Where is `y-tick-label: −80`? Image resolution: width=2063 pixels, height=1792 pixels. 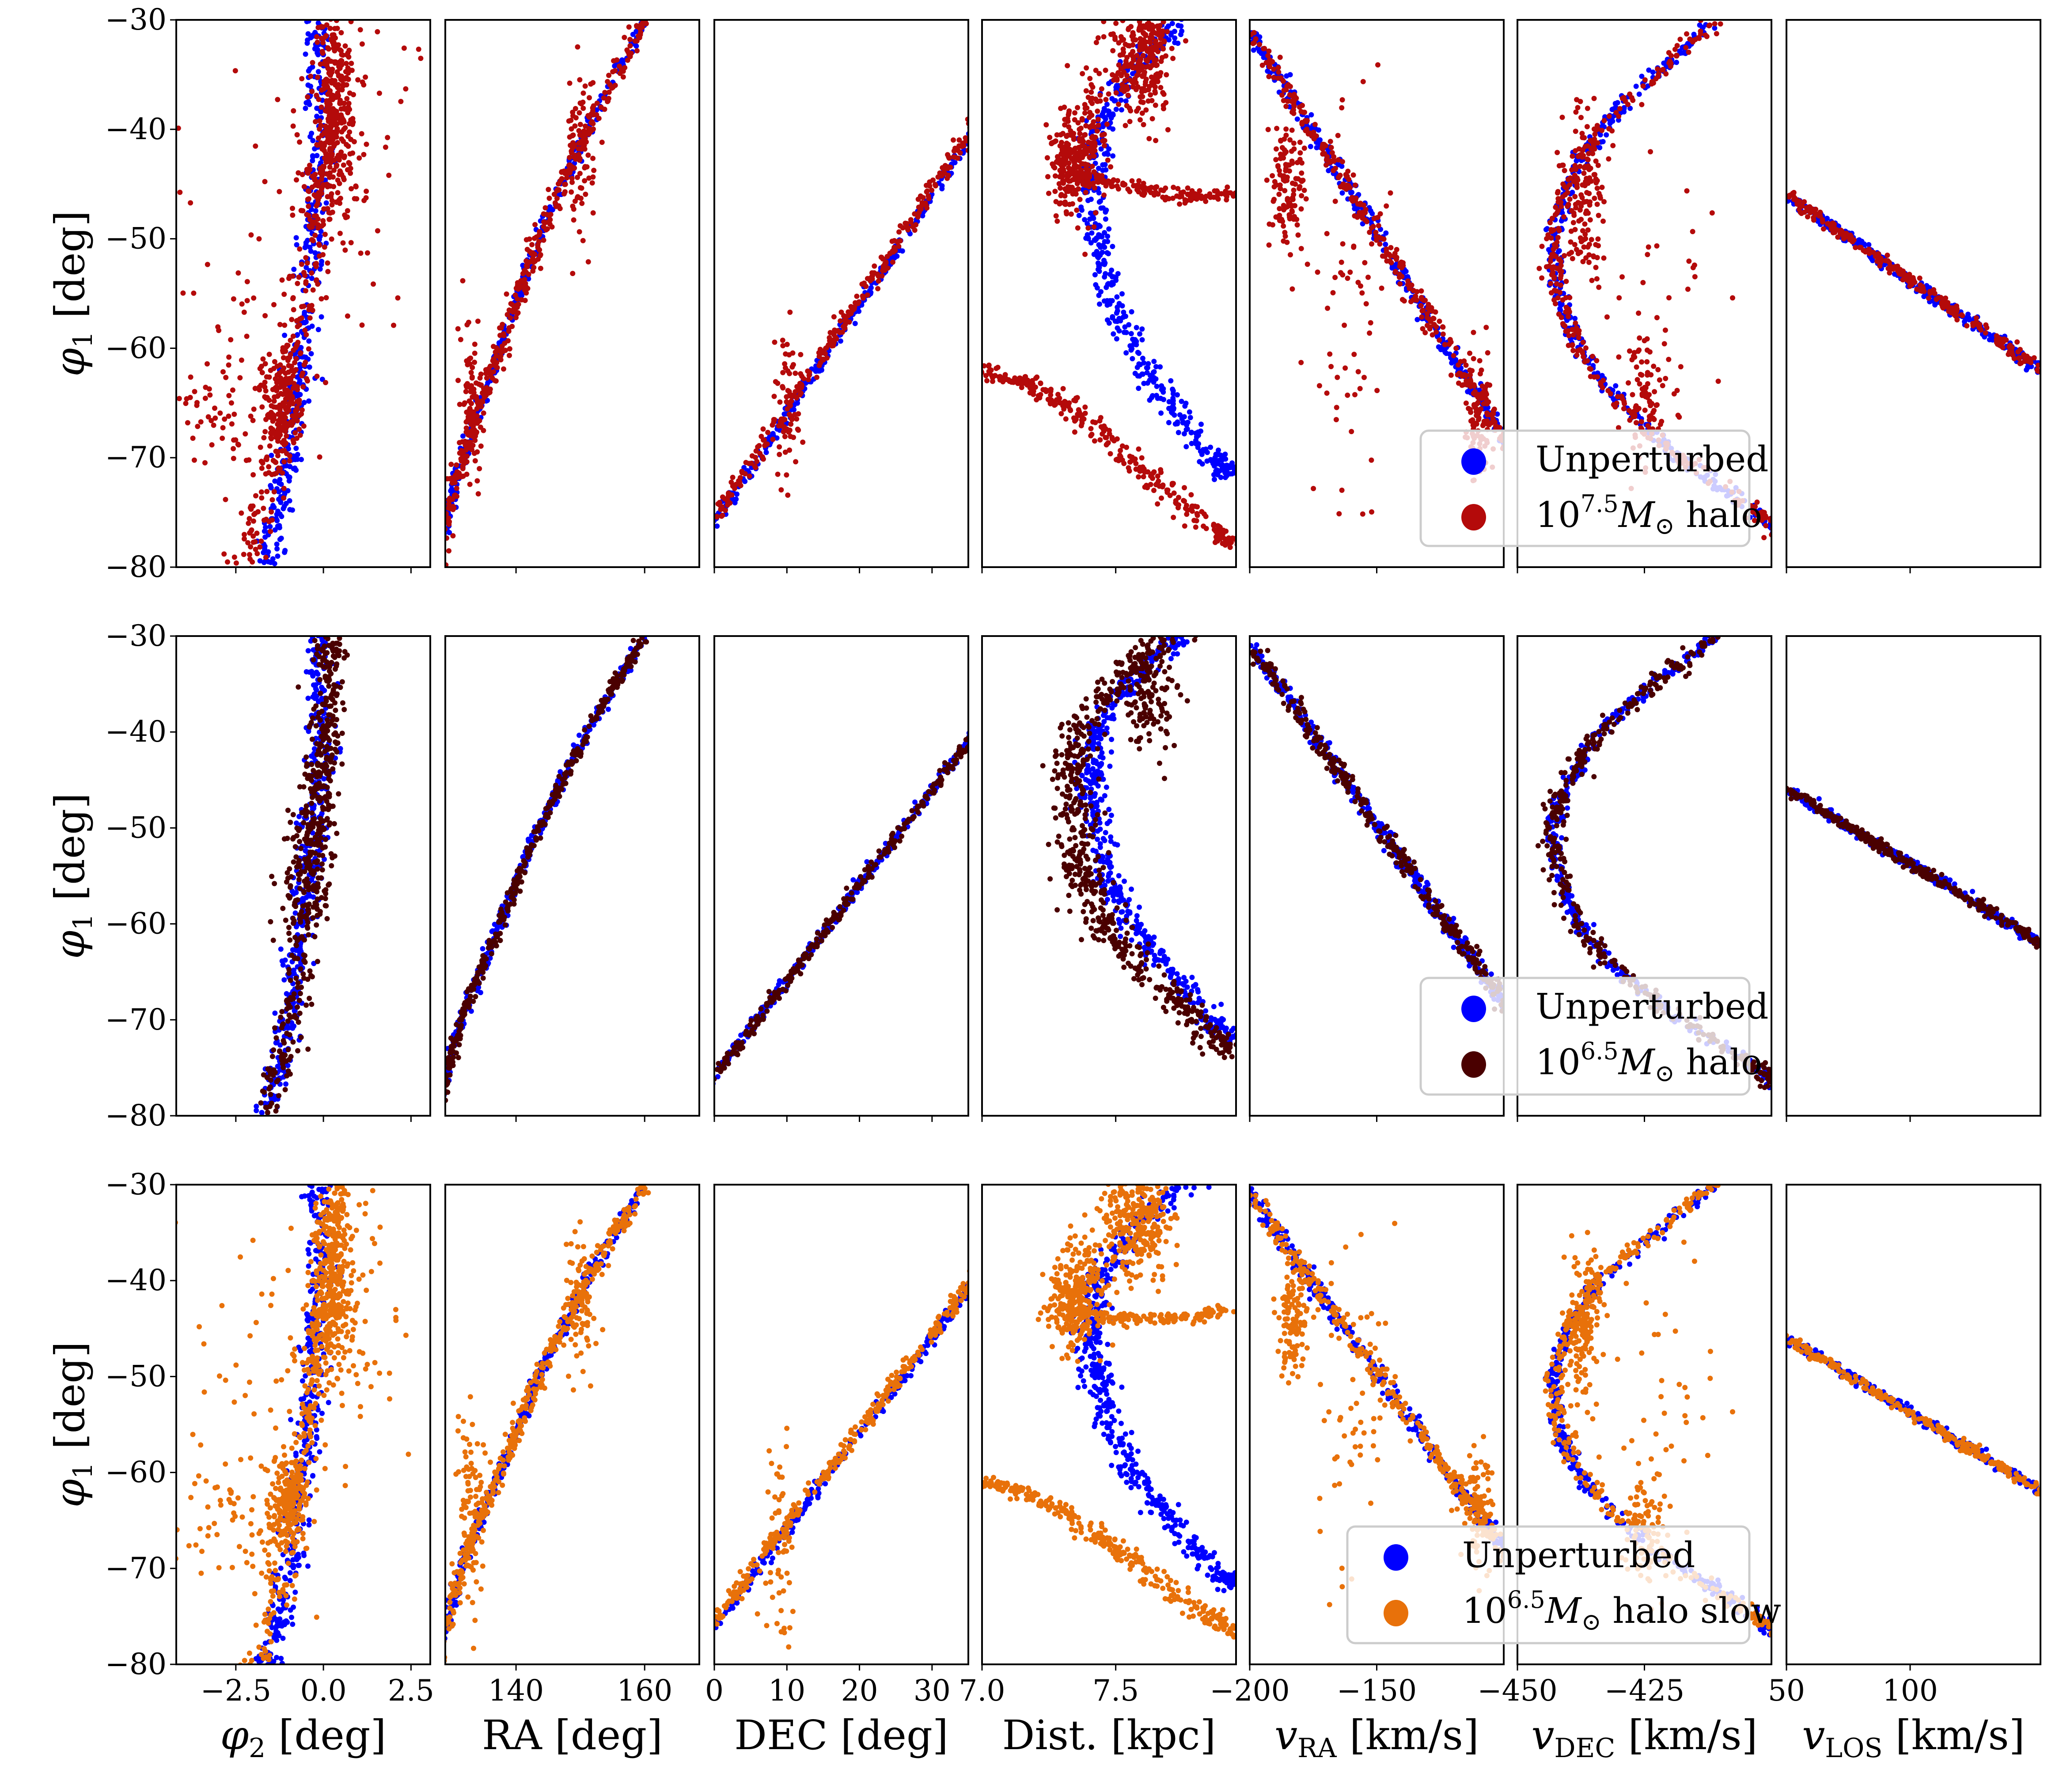 y-tick-label: −80 is located at coordinates (136, 567).